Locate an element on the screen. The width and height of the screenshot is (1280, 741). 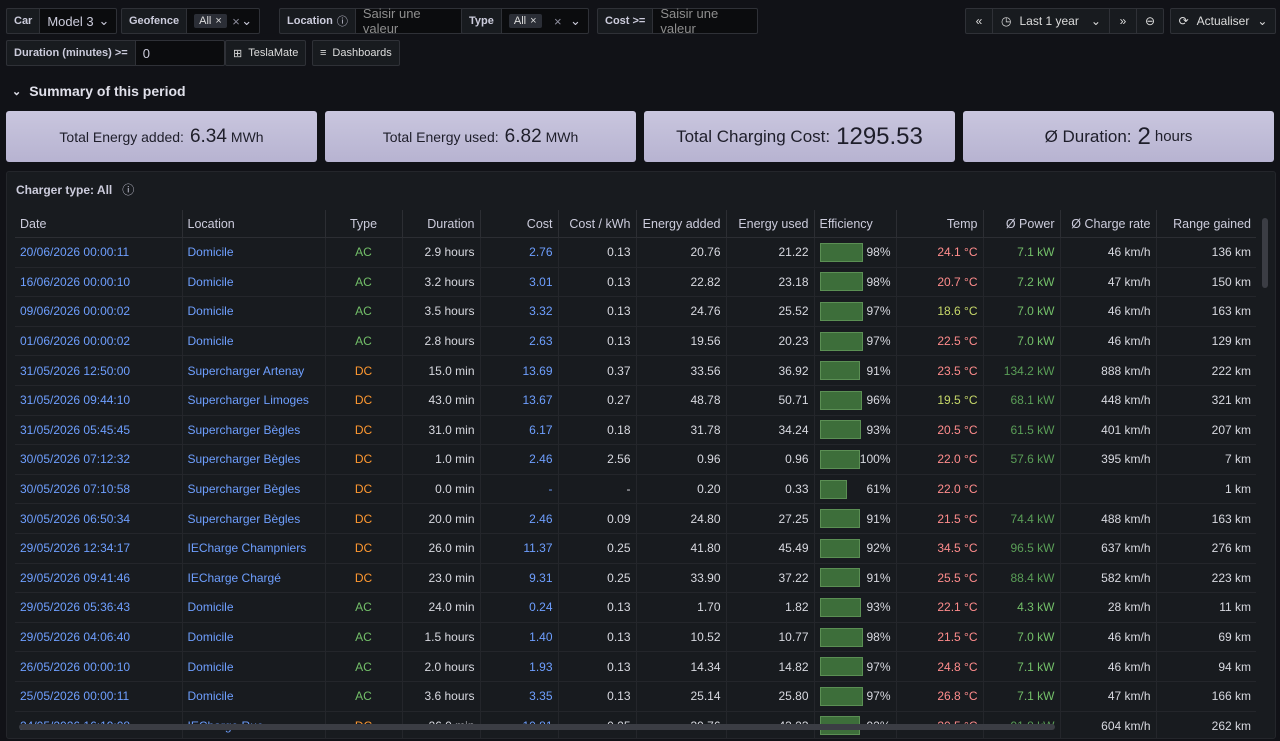
location-link: IECharge Chargé is located at coordinates (253, 578).